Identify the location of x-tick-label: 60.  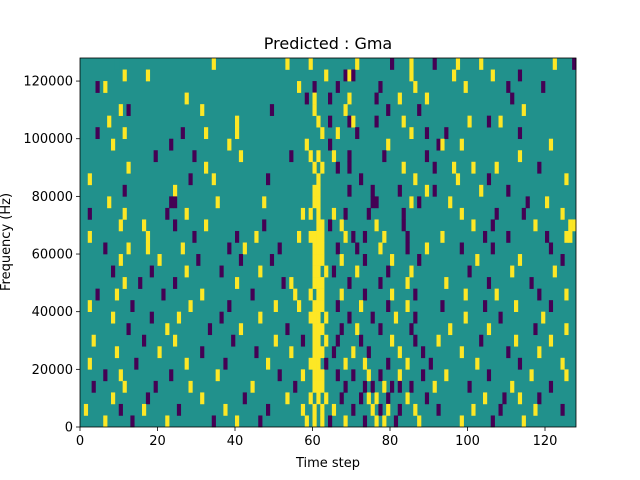
(312, 441).